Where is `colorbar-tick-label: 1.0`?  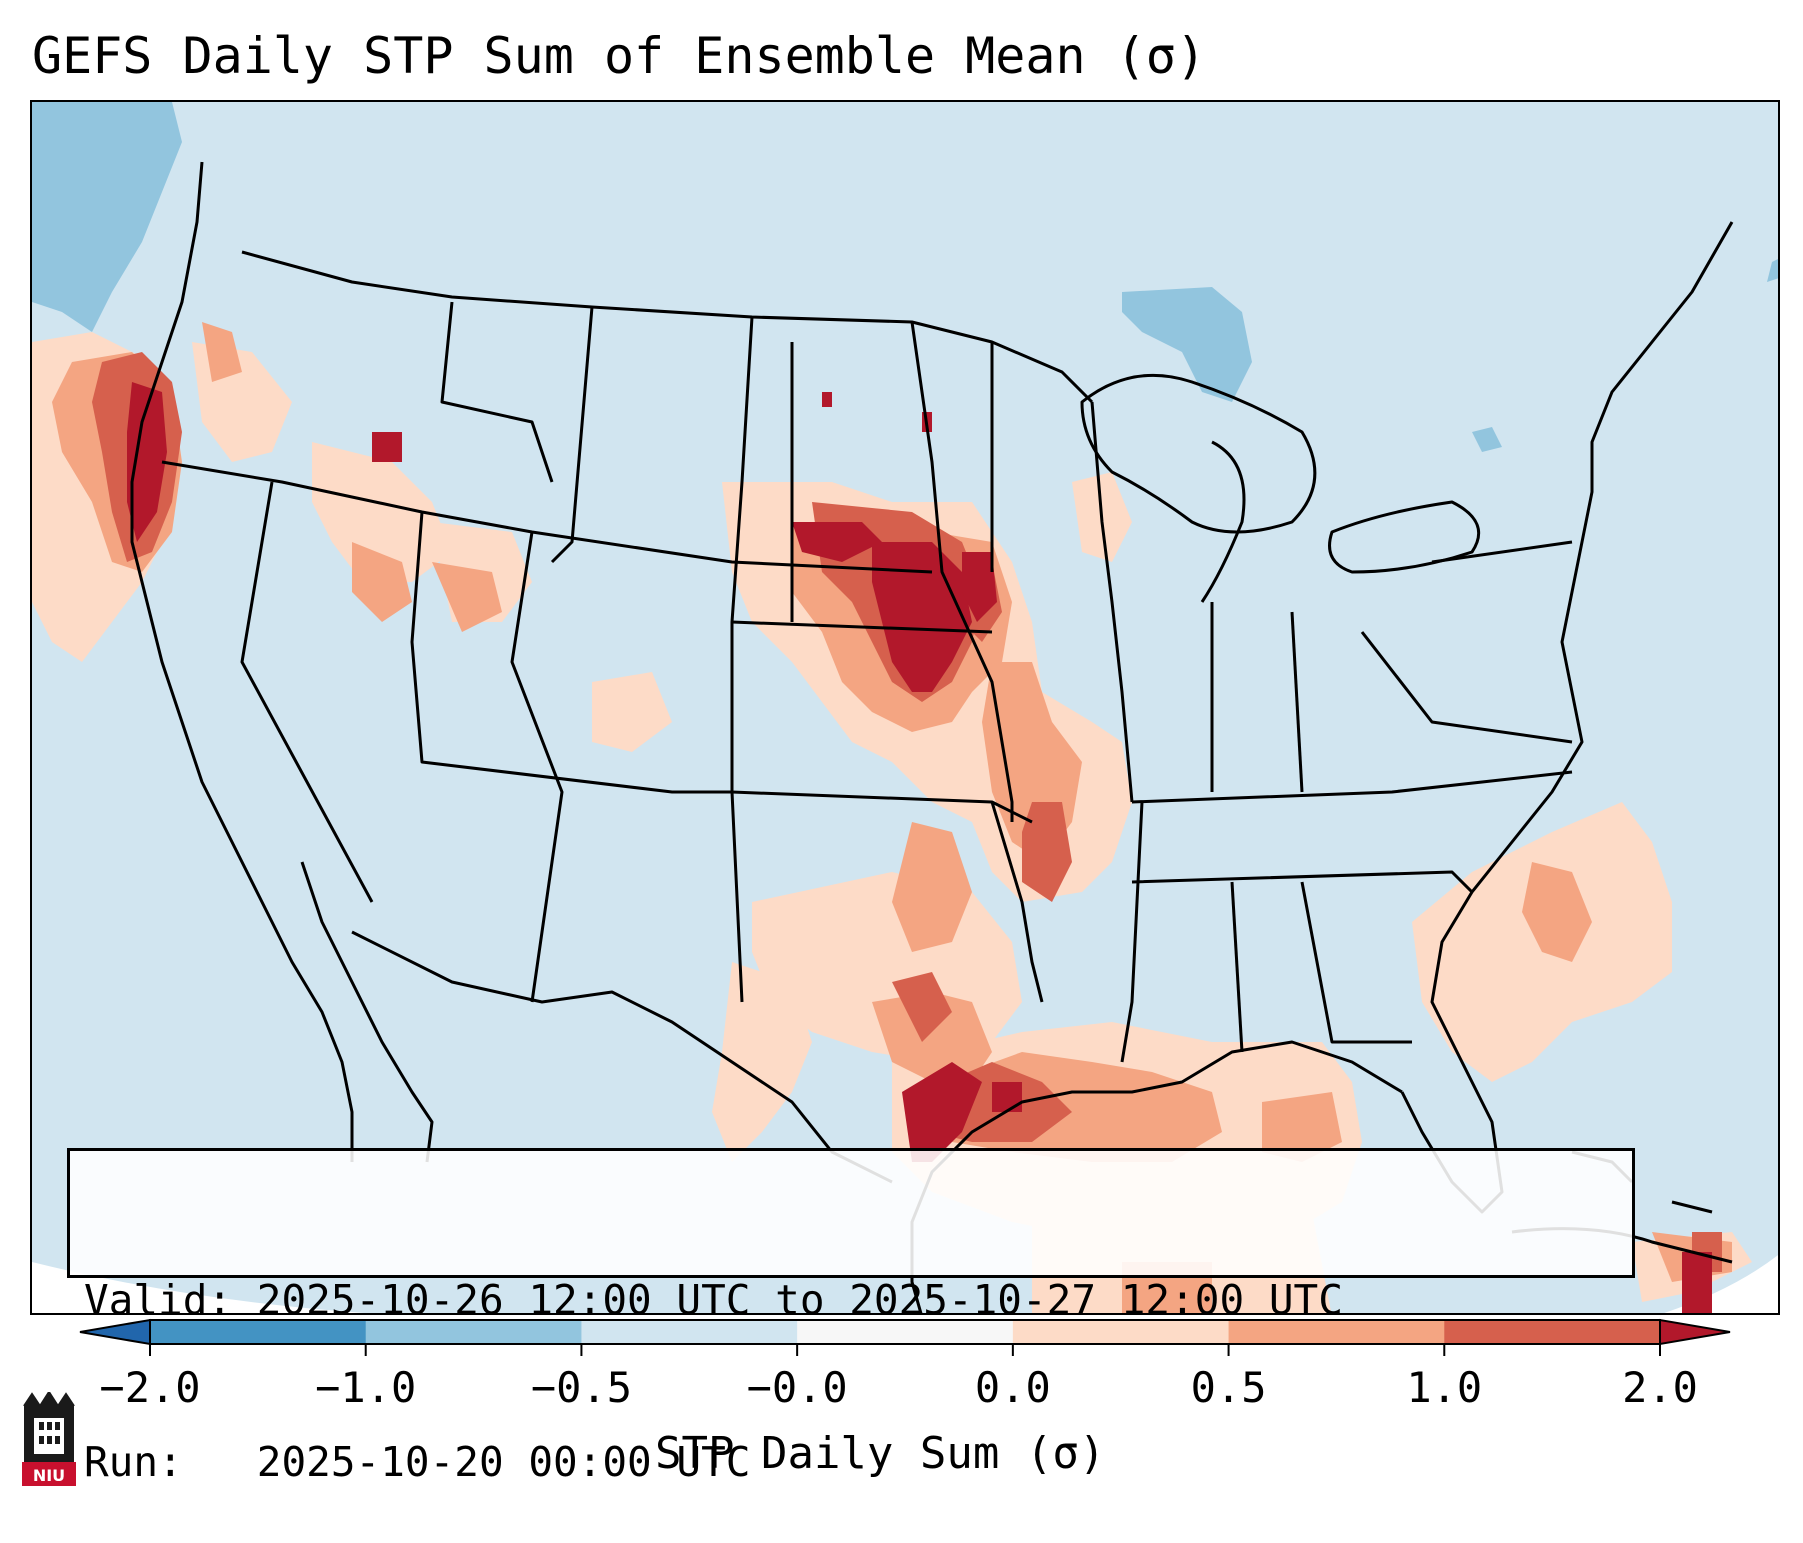 colorbar-tick-label: 1.0 is located at coordinates (1444, 1387).